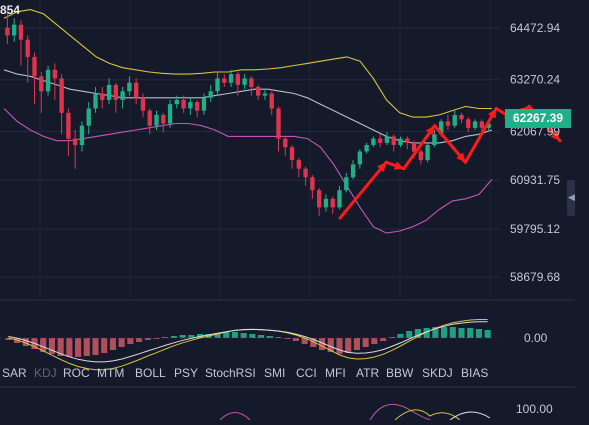 This screenshot has width=589, height=425. What do you see at coordinates (306, 373) in the screenshot?
I see `indicator-tab-cci: CCI` at bounding box center [306, 373].